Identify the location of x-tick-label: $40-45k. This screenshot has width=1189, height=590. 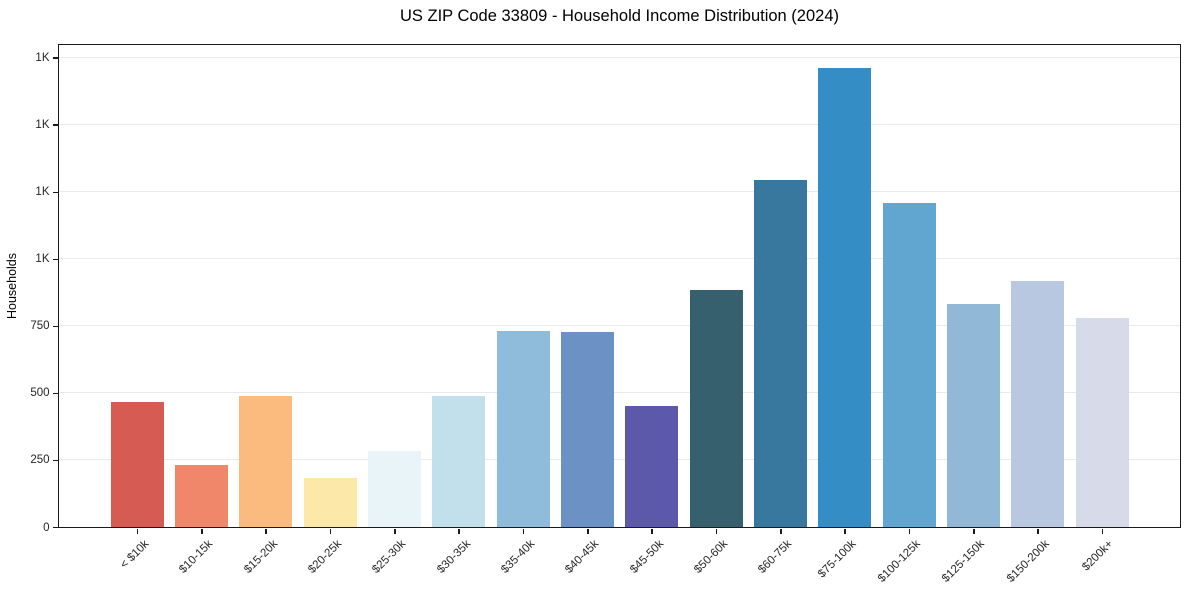
(582, 556).